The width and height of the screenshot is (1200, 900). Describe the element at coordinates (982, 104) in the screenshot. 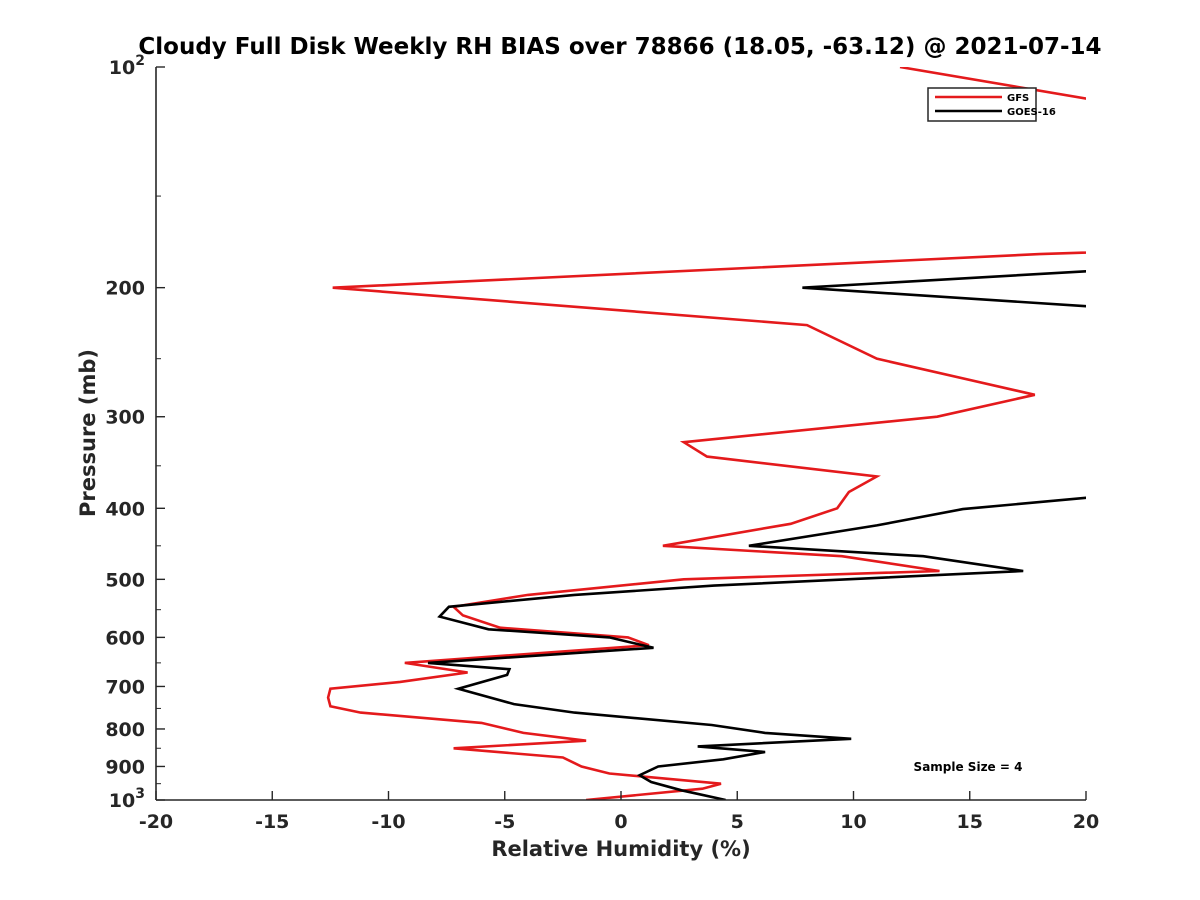

I see `legend-box` at that location.